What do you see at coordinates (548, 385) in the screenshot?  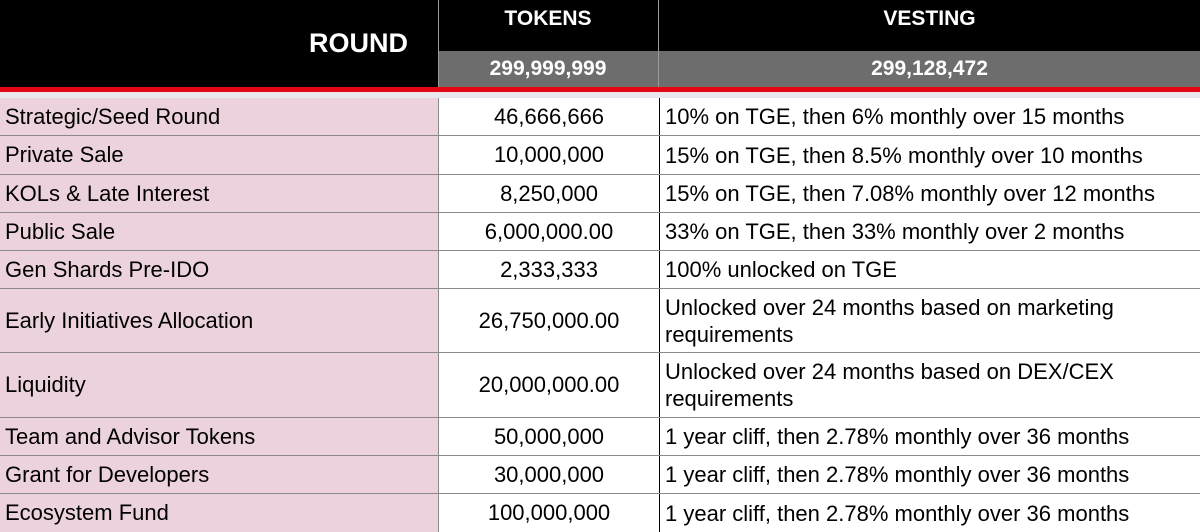 I see `tokens-cell: 20,000,000.00` at bounding box center [548, 385].